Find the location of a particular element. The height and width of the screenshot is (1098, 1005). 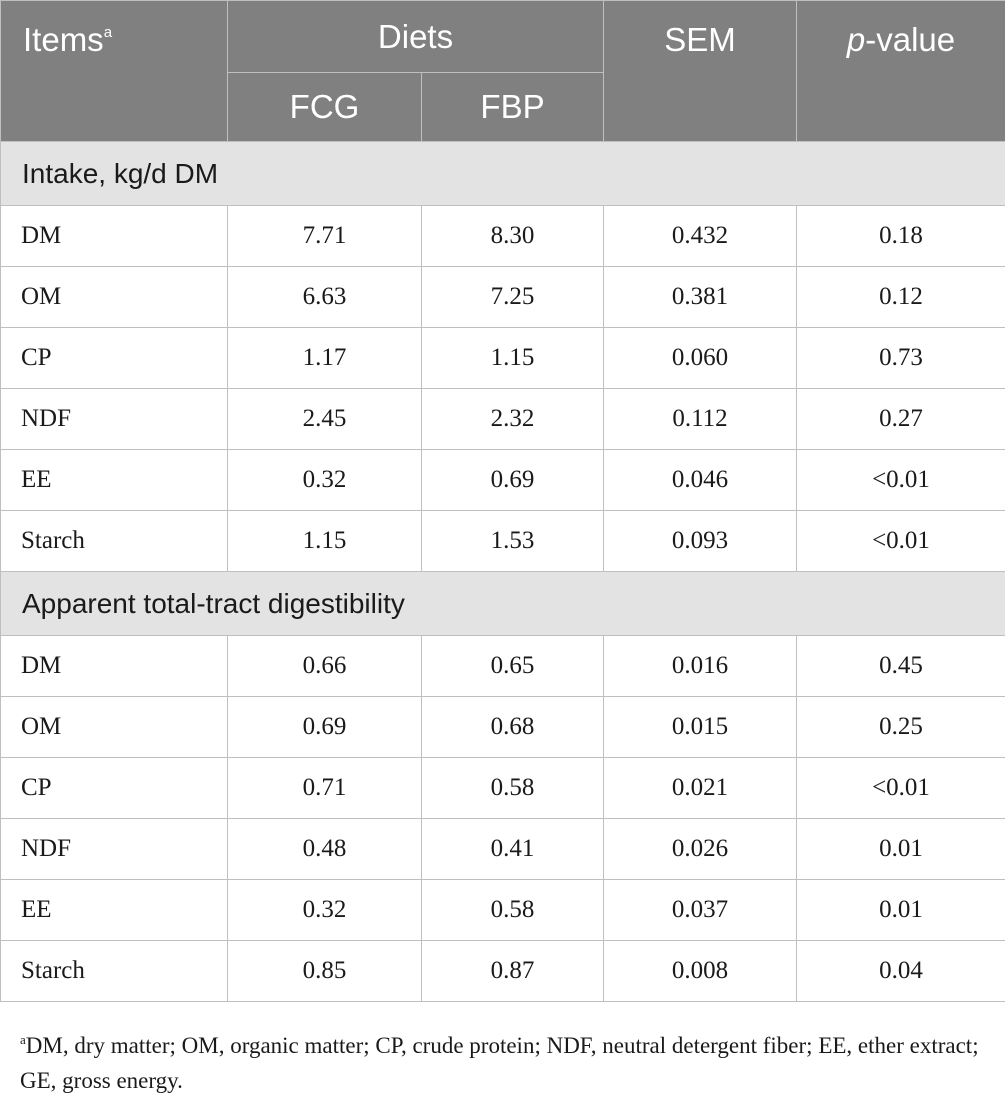

table-row: EE 0.32 0.69 0.046 <0.01 is located at coordinates (502, 480).